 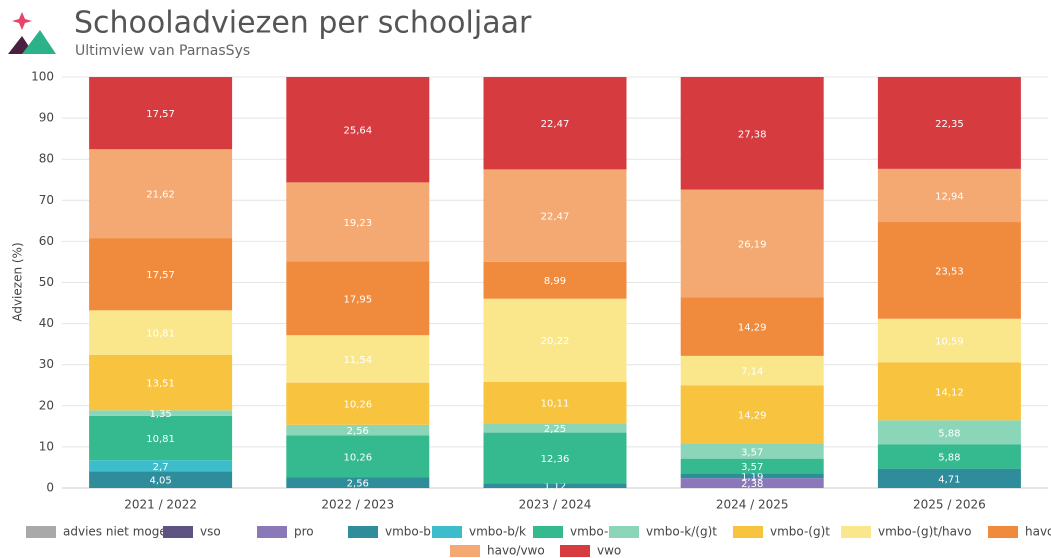 I want to click on y-tick-label: 30, so click(x=46, y=364).